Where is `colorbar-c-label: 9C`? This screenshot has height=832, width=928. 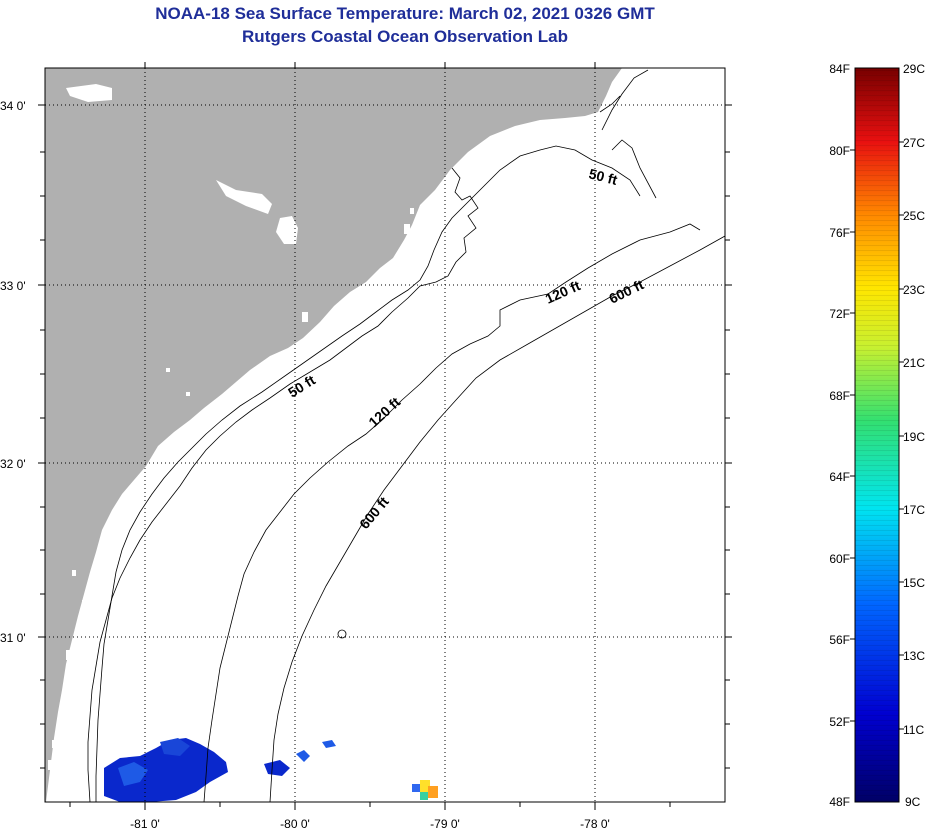 colorbar-c-label: 9C is located at coordinates (913, 802).